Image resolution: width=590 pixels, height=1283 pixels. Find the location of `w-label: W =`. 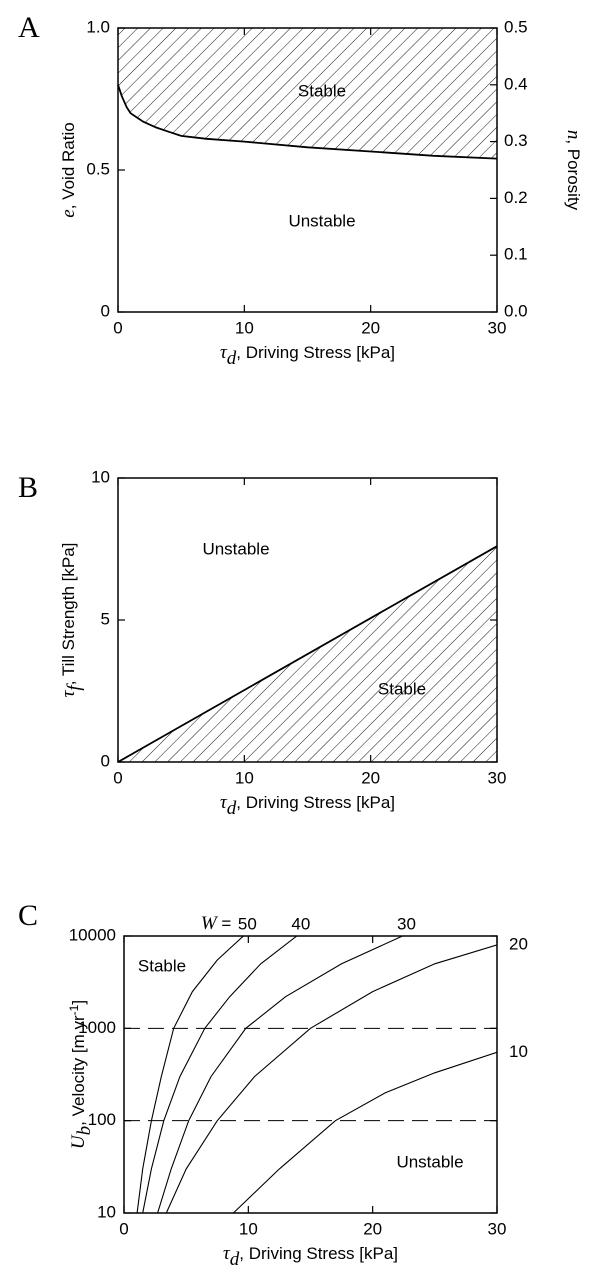

w-label: W = is located at coordinates (216, 923).